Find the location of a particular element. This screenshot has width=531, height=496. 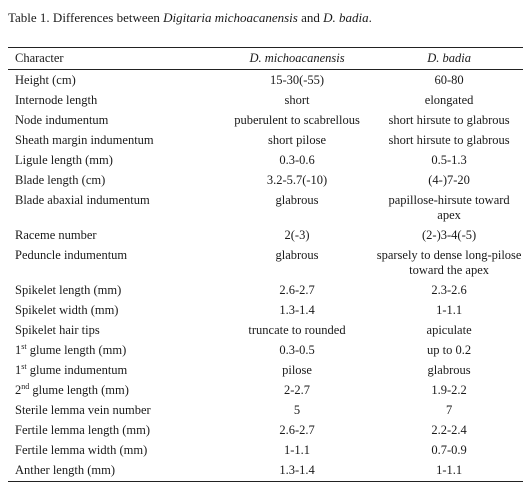

badia-value: glabrous is located at coordinates (449, 370).